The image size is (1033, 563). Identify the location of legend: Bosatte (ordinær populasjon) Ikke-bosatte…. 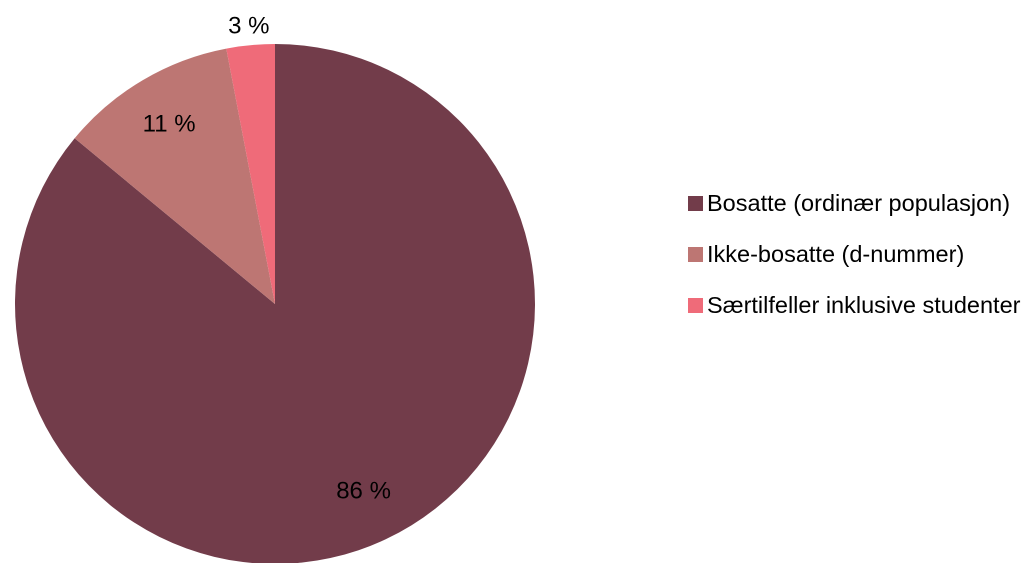
(860, 261).